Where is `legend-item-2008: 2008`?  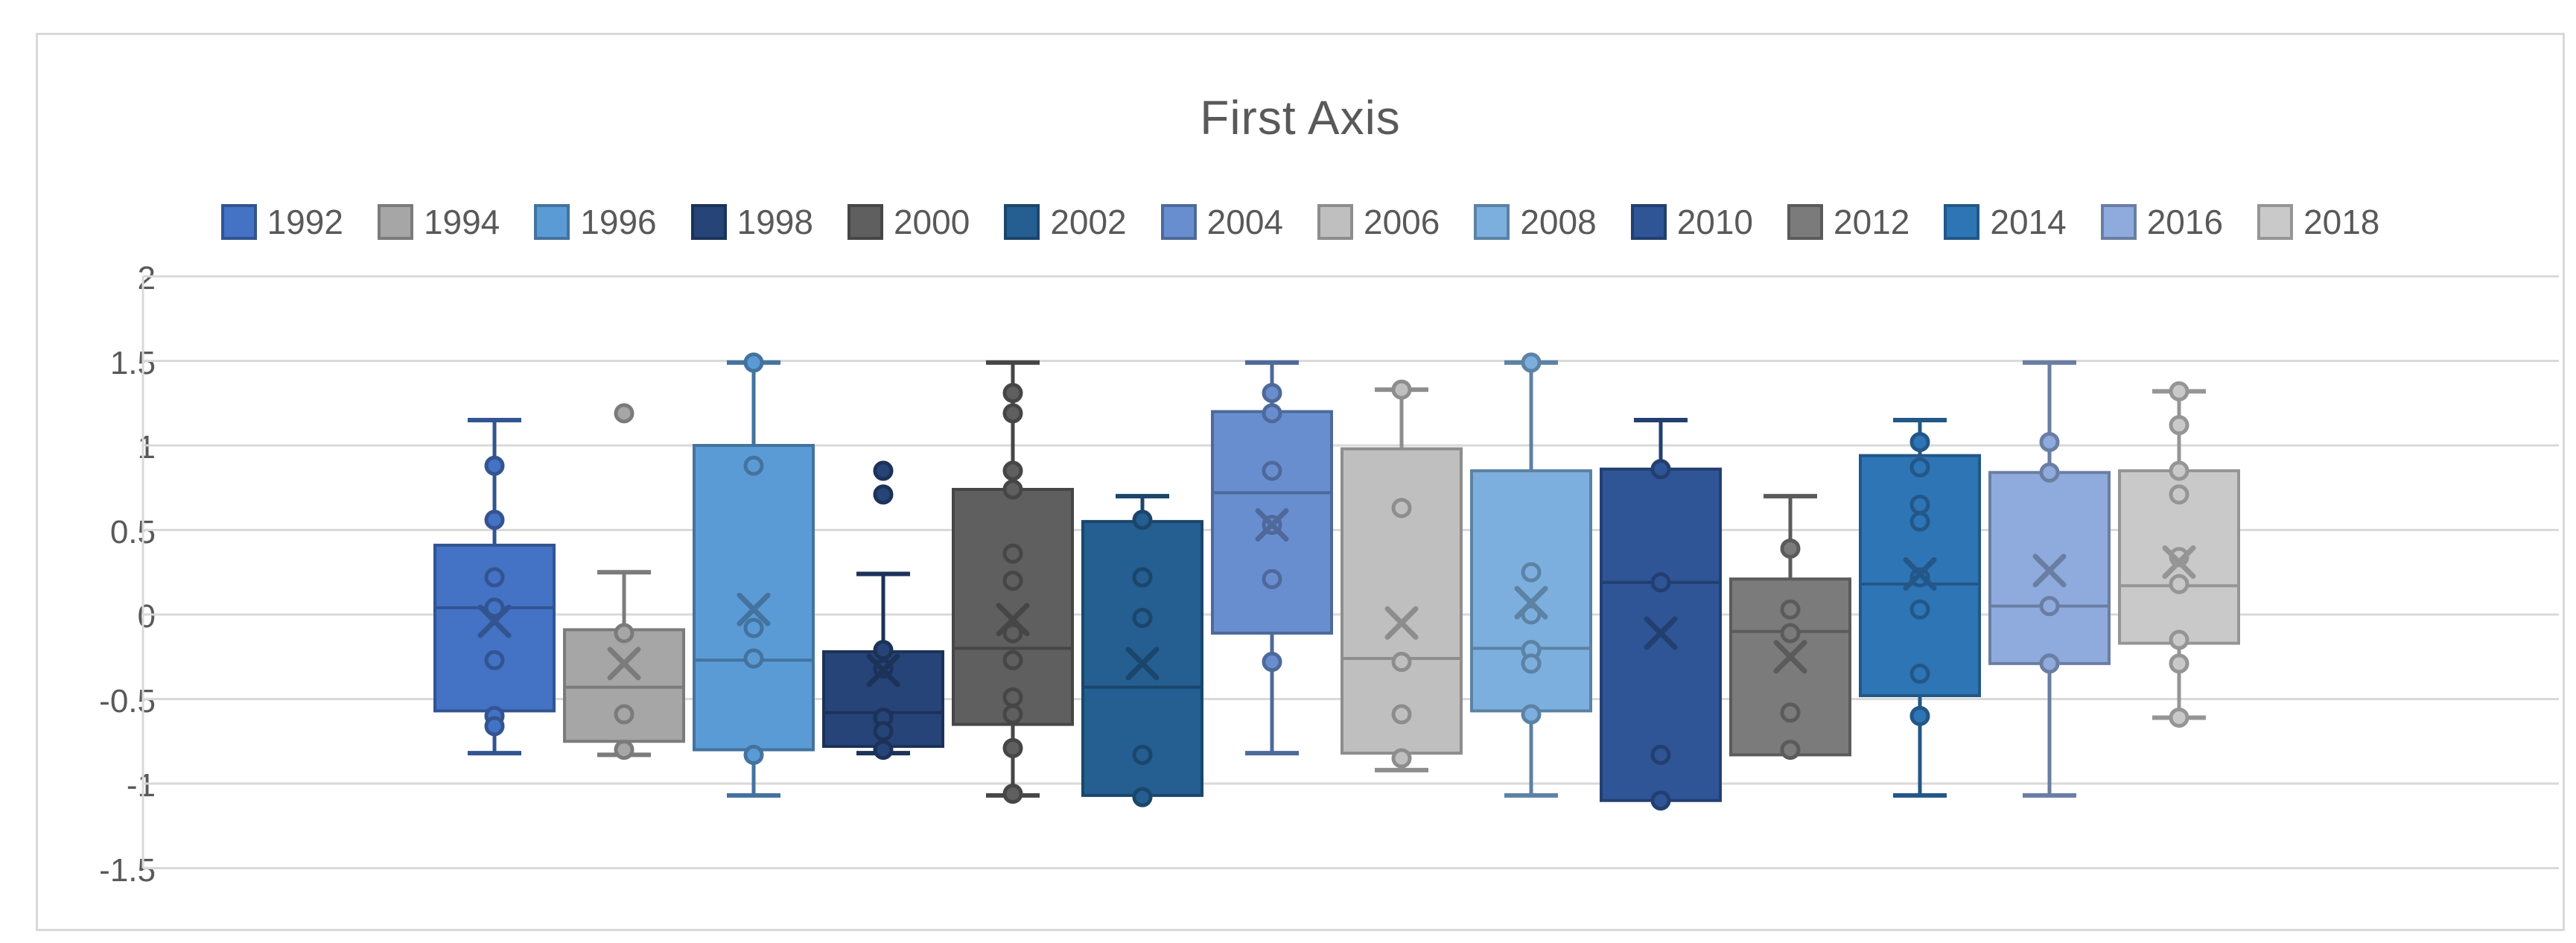
legend-item-2008: 2008 is located at coordinates (1535, 222).